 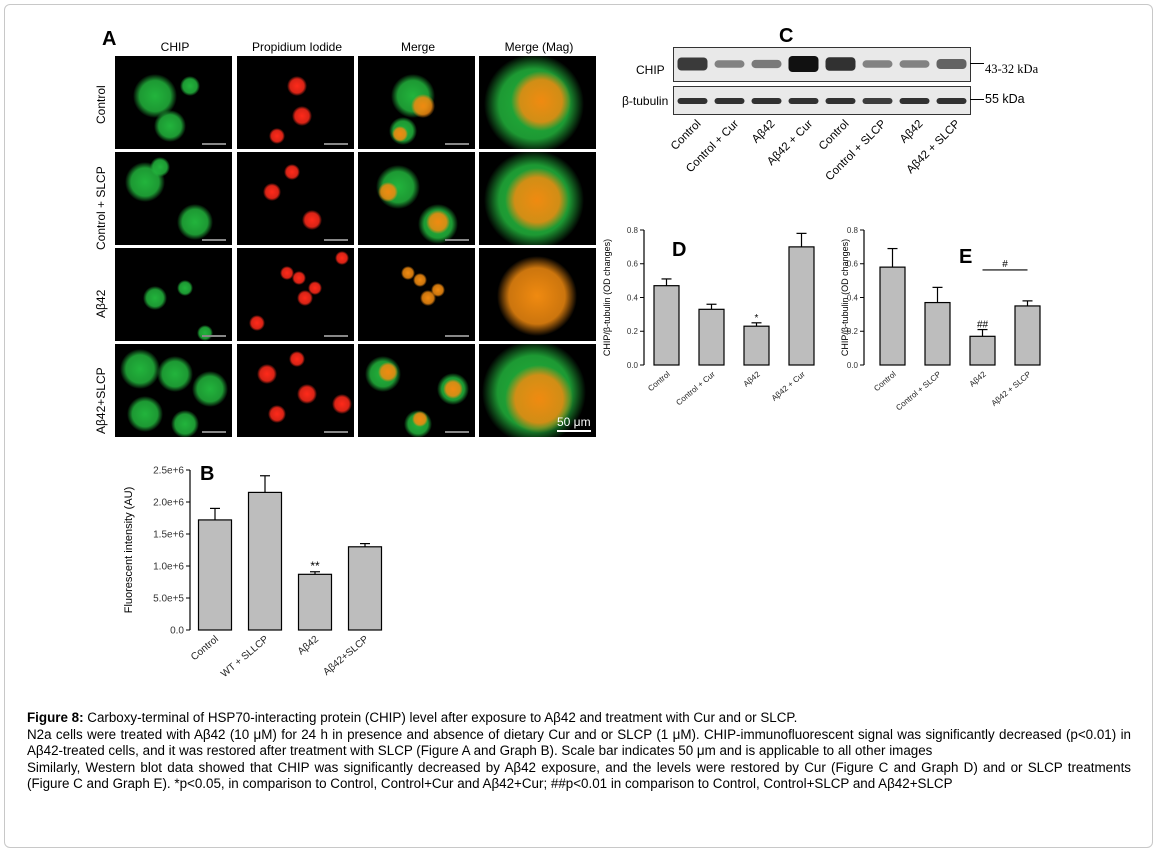 What do you see at coordinates (101, 104) in the screenshot?
I see `row-label-control: Control` at bounding box center [101, 104].